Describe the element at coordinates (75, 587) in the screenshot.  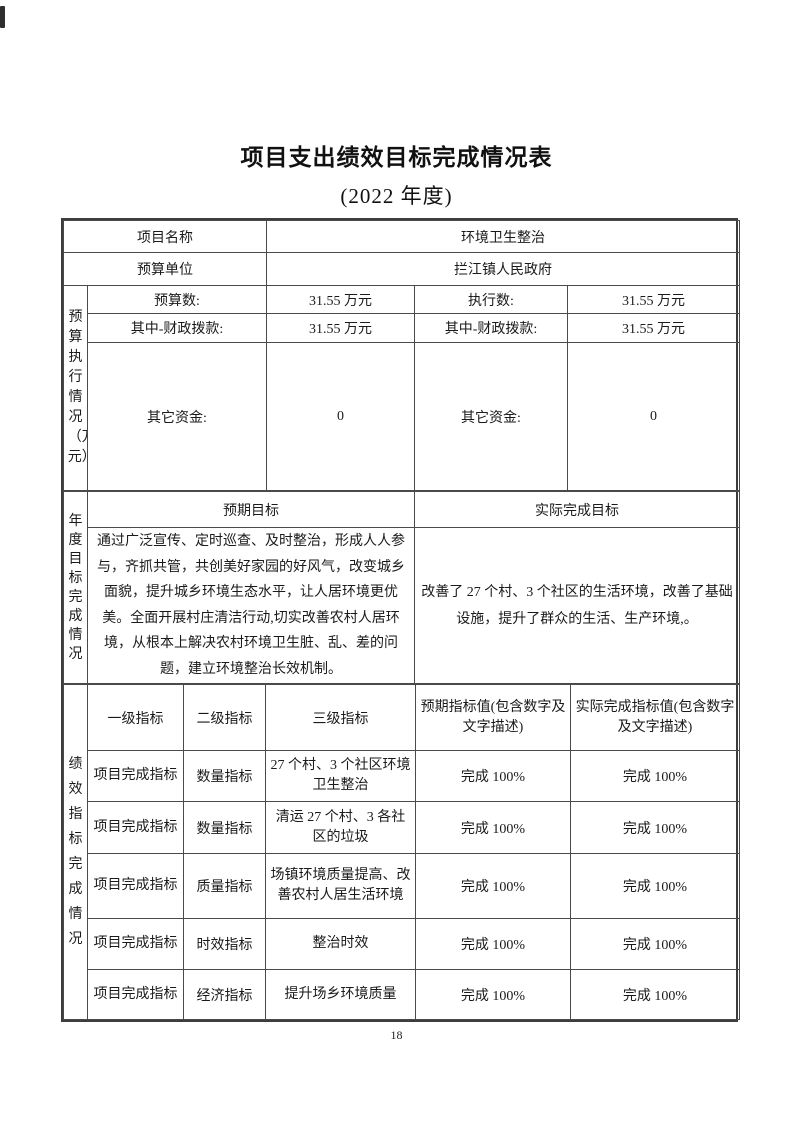
I see `annual-goals-section-label: 年度目标完成情况` at that location.